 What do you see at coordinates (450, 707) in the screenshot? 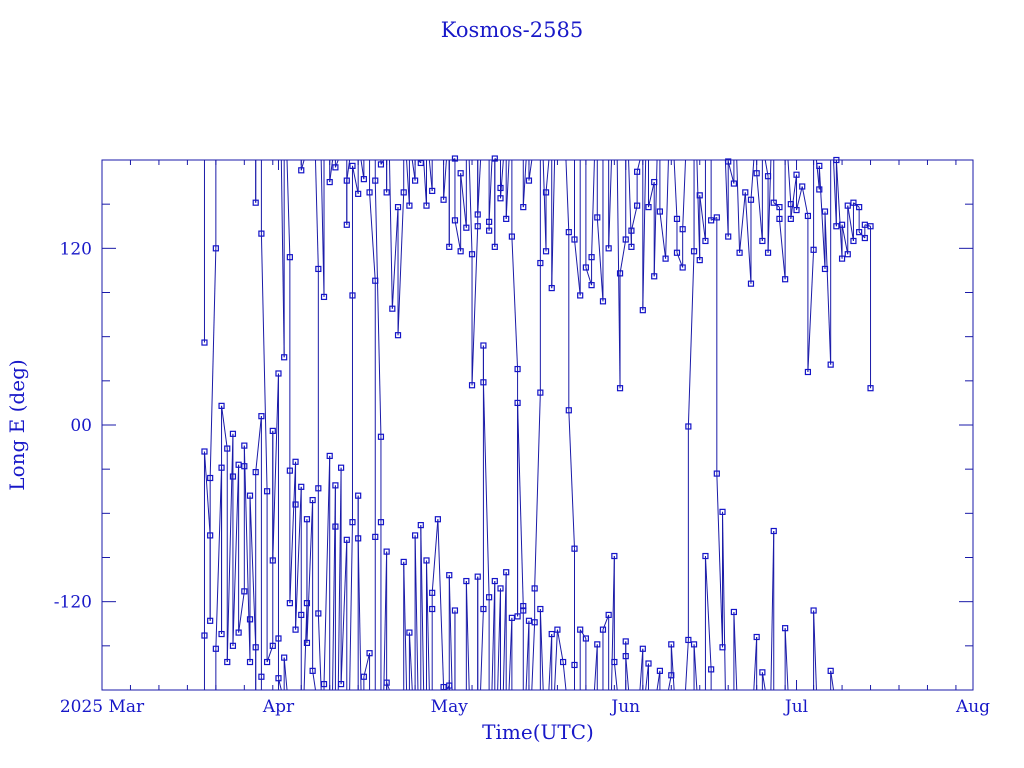
I see `x-tick-label: May` at bounding box center [450, 707].